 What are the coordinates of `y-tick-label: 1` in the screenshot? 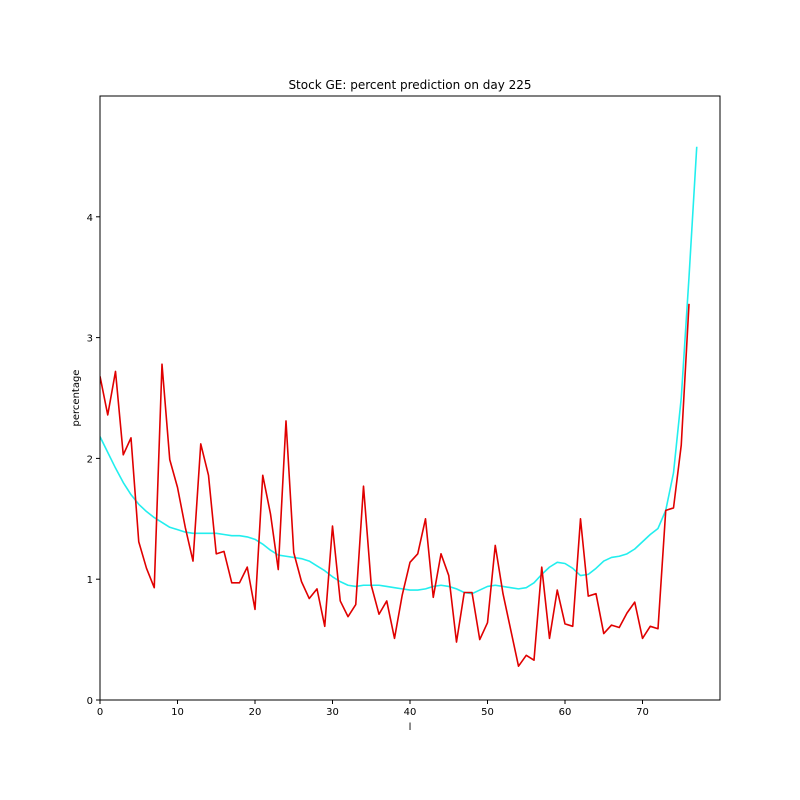 It's located at (90, 580).